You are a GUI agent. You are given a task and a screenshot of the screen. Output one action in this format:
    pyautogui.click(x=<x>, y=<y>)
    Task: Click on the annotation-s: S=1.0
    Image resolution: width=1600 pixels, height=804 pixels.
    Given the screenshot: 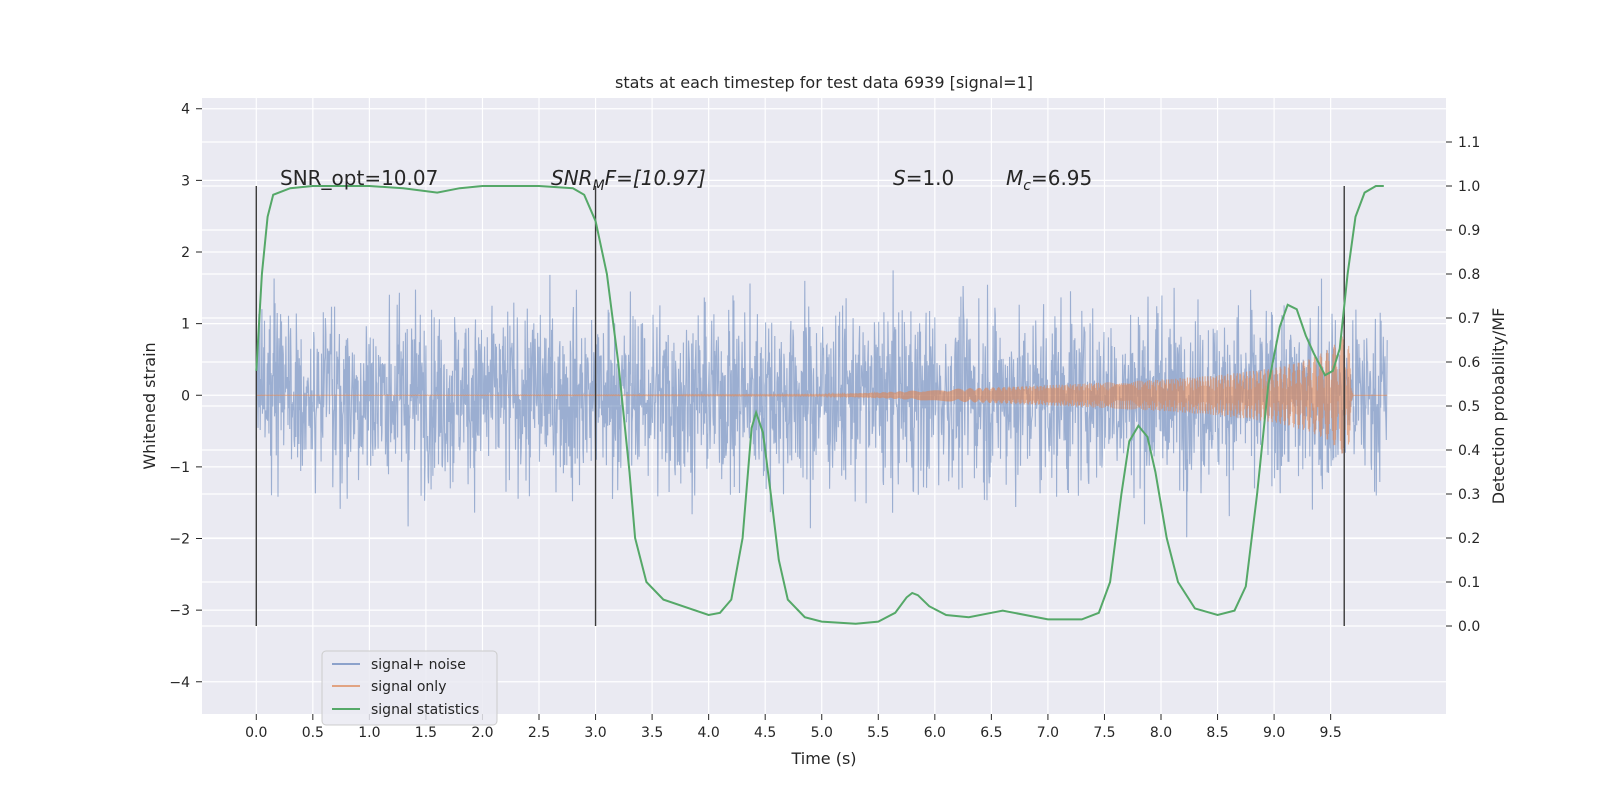 What is the action you would take?
    pyautogui.click(x=923, y=178)
    